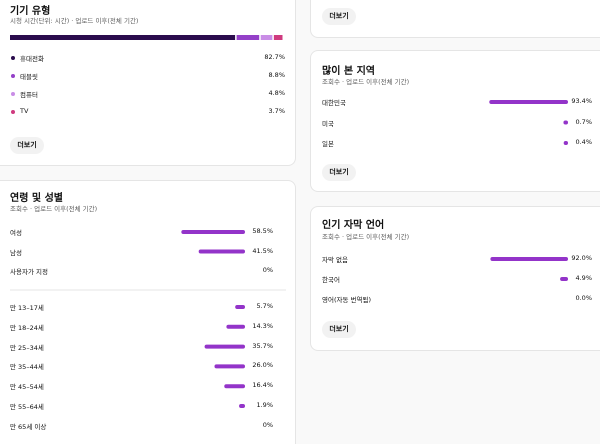 This screenshot has width=600, height=444. What do you see at coordinates (27, 308) in the screenshot?
I see `row-label: 만 13–17세` at bounding box center [27, 308].